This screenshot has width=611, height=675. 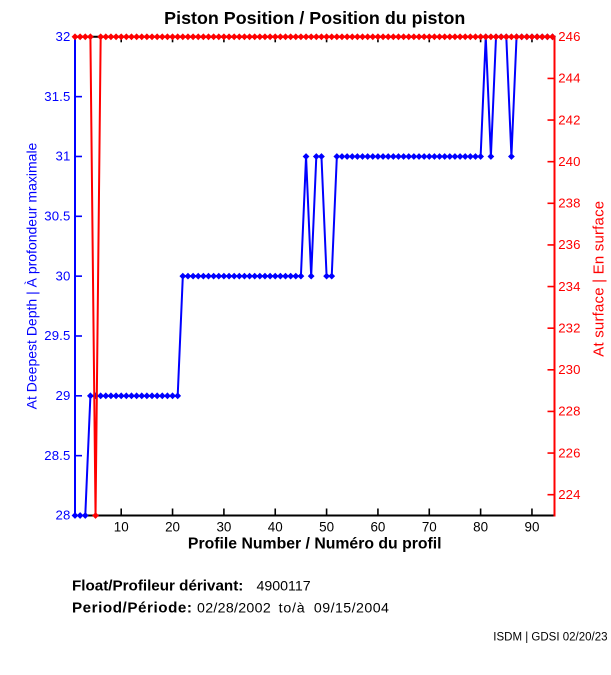 What do you see at coordinates (550, 637) in the screenshot?
I see `svg-text: ISDM | GDSI 02/20/23` at bounding box center [550, 637].